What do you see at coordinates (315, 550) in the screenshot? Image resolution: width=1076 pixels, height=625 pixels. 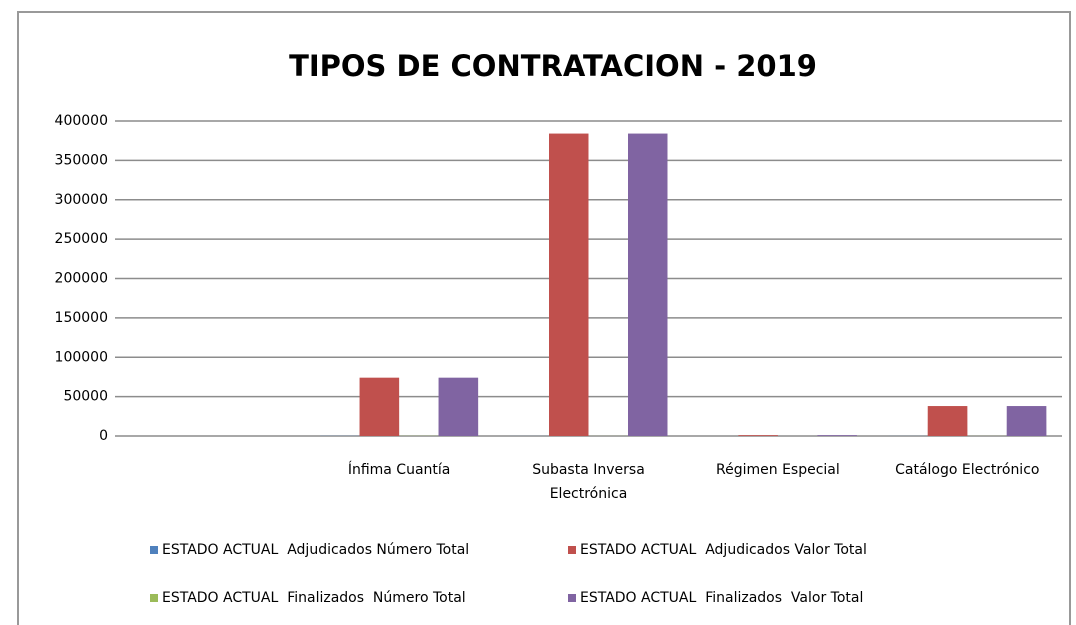 I see `legend-label: ESTADO ACTUAL Adjudicados Número Total` at bounding box center [315, 550].